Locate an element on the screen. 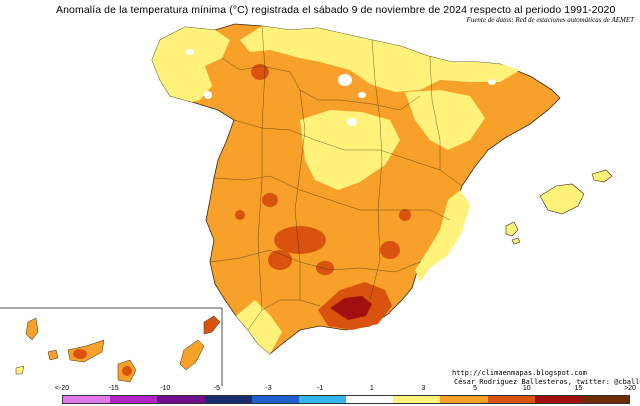 The width and height of the screenshot is (640, 406). lanzarote-island is located at coordinates (212, 325).